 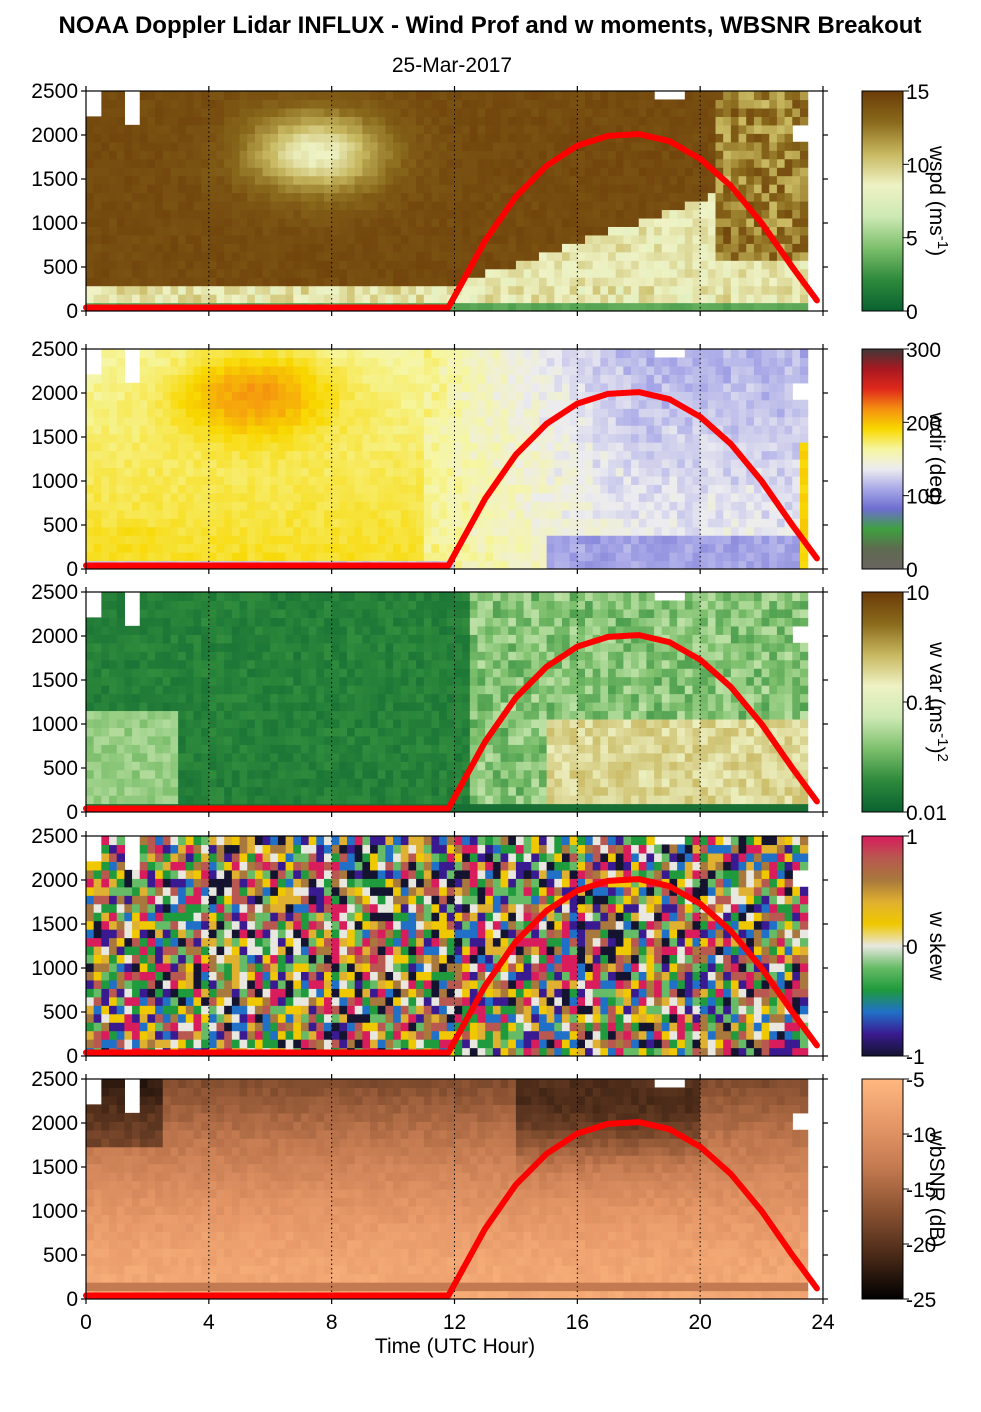 What do you see at coordinates (54, 481) in the screenshot?
I see `y-tick-label: 1000` at bounding box center [54, 481].